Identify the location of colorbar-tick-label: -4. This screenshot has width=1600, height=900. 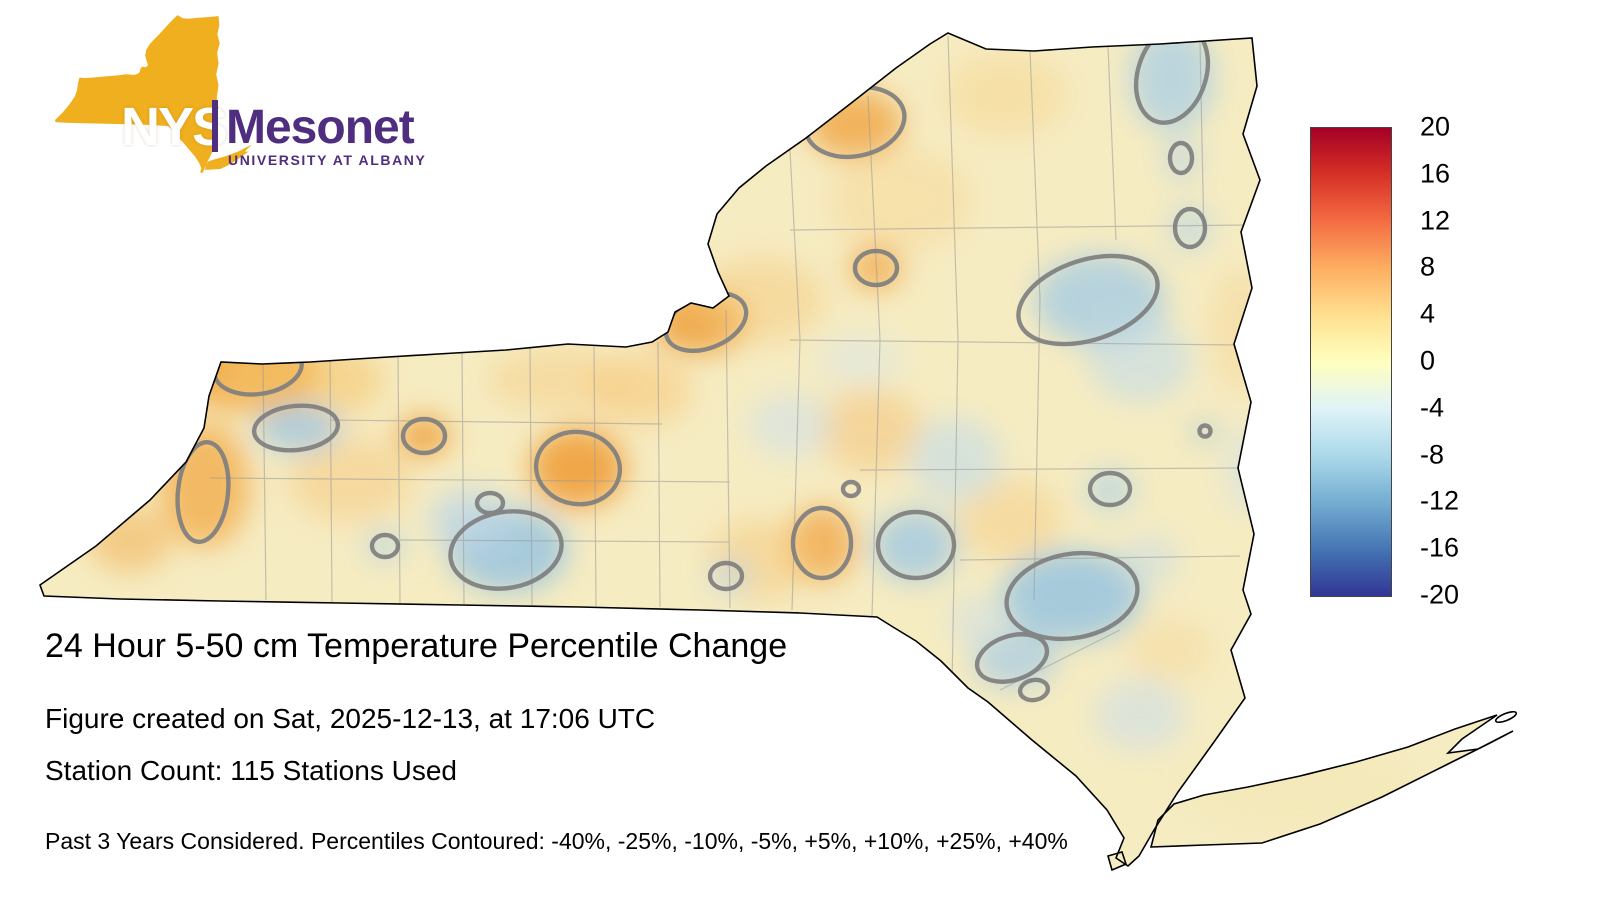
(1432, 407).